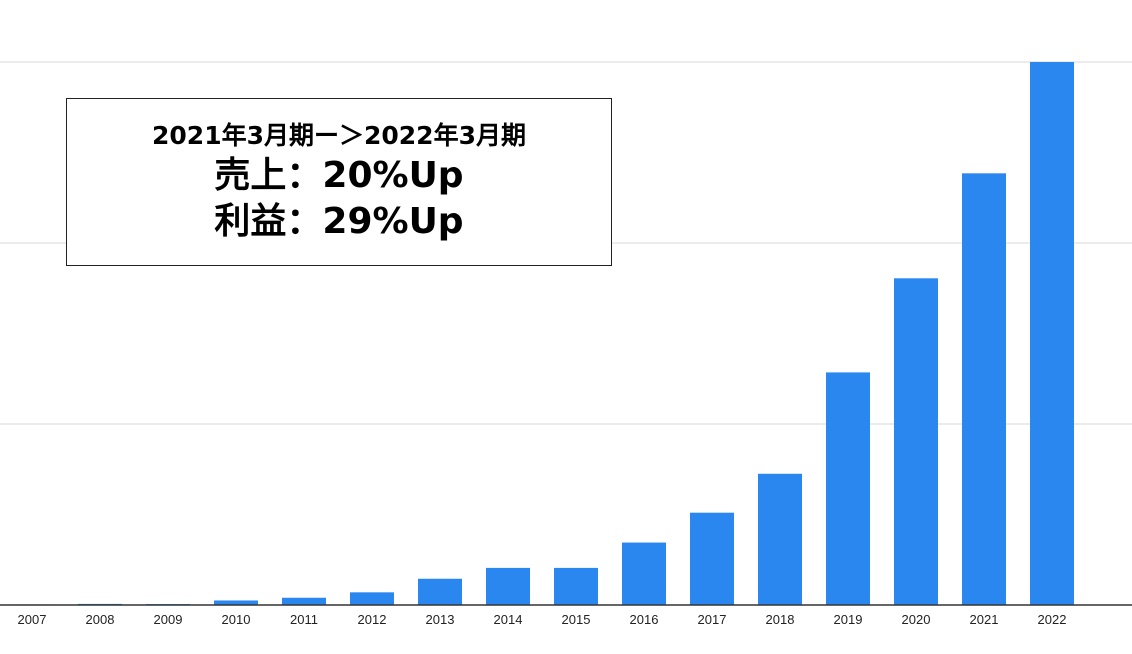  I want to click on x-tick-label-2020: 2020, so click(916, 619).